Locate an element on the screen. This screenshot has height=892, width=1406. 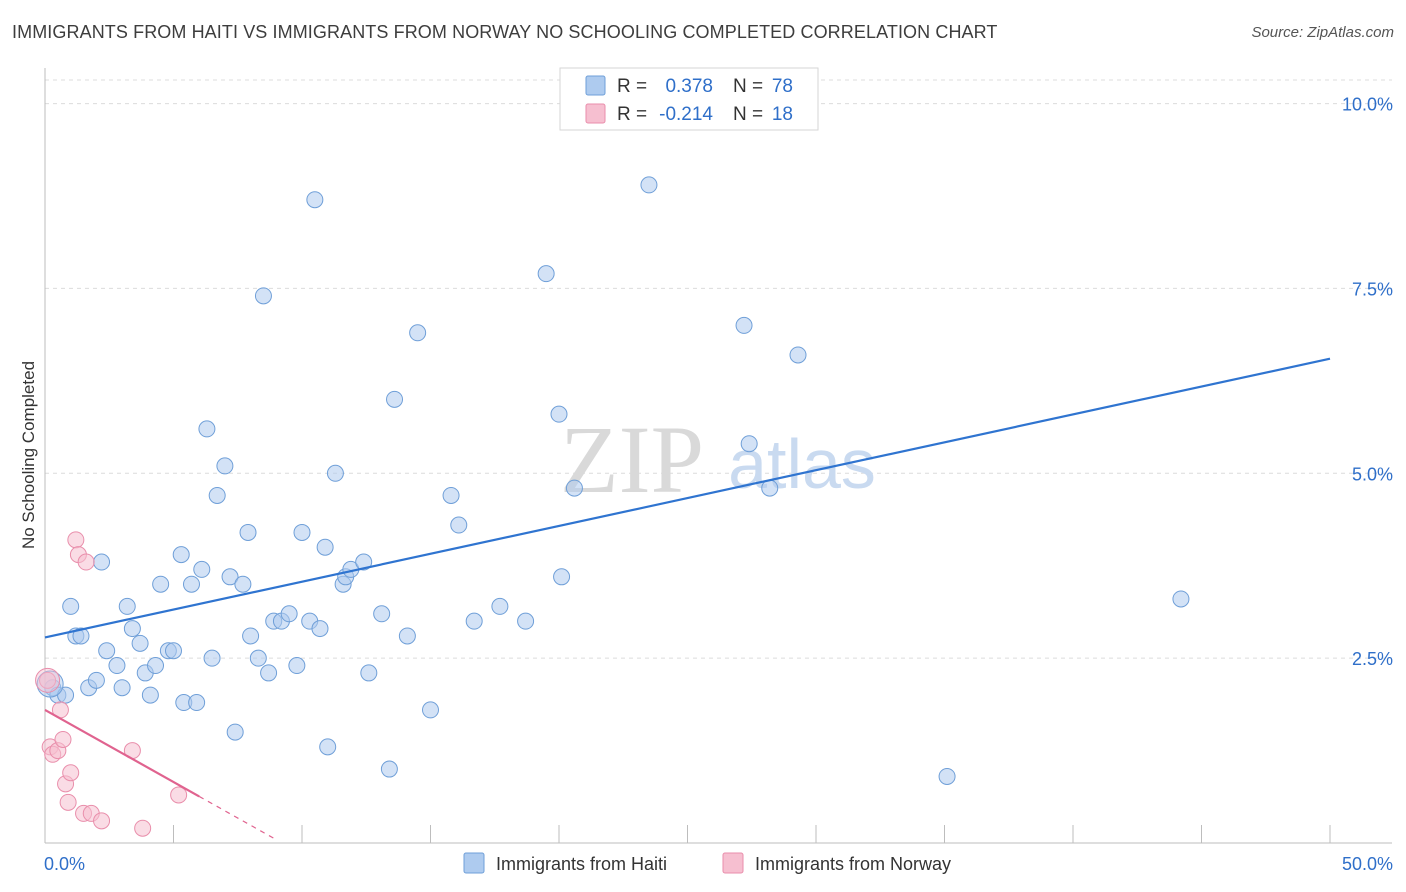
watermark-zip: ZIP is located at coordinates (632, 459).